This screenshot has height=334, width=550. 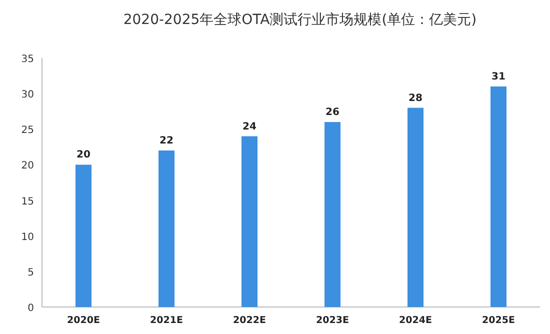 What do you see at coordinates (27, 59) in the screenshot?
I see `y-tick-label: 35` at bounding box center [27, 59].